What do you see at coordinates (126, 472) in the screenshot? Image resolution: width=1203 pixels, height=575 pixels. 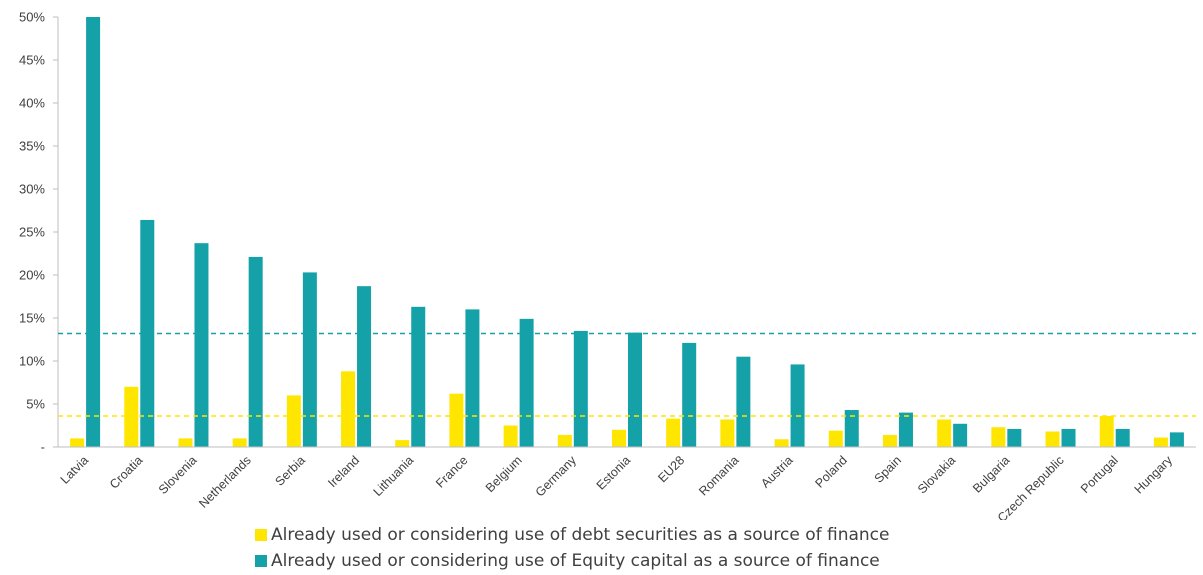 I see `x-tick-label: Croatia` at bounding box center [126, 472].